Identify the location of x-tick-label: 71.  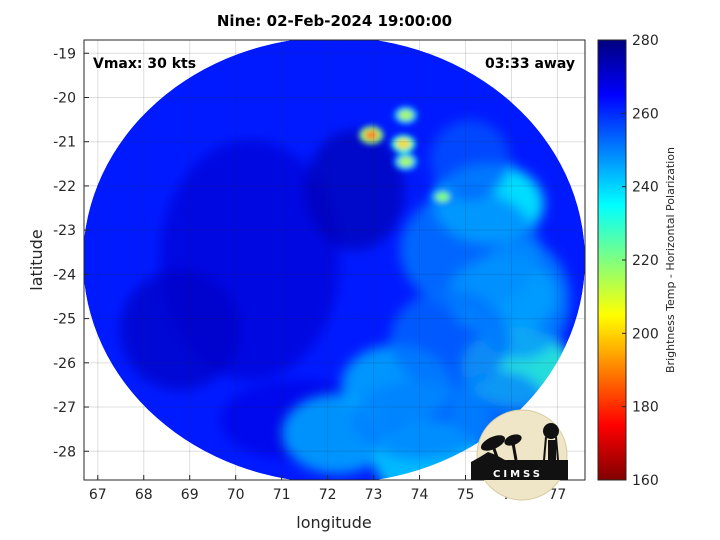
(282, 495).